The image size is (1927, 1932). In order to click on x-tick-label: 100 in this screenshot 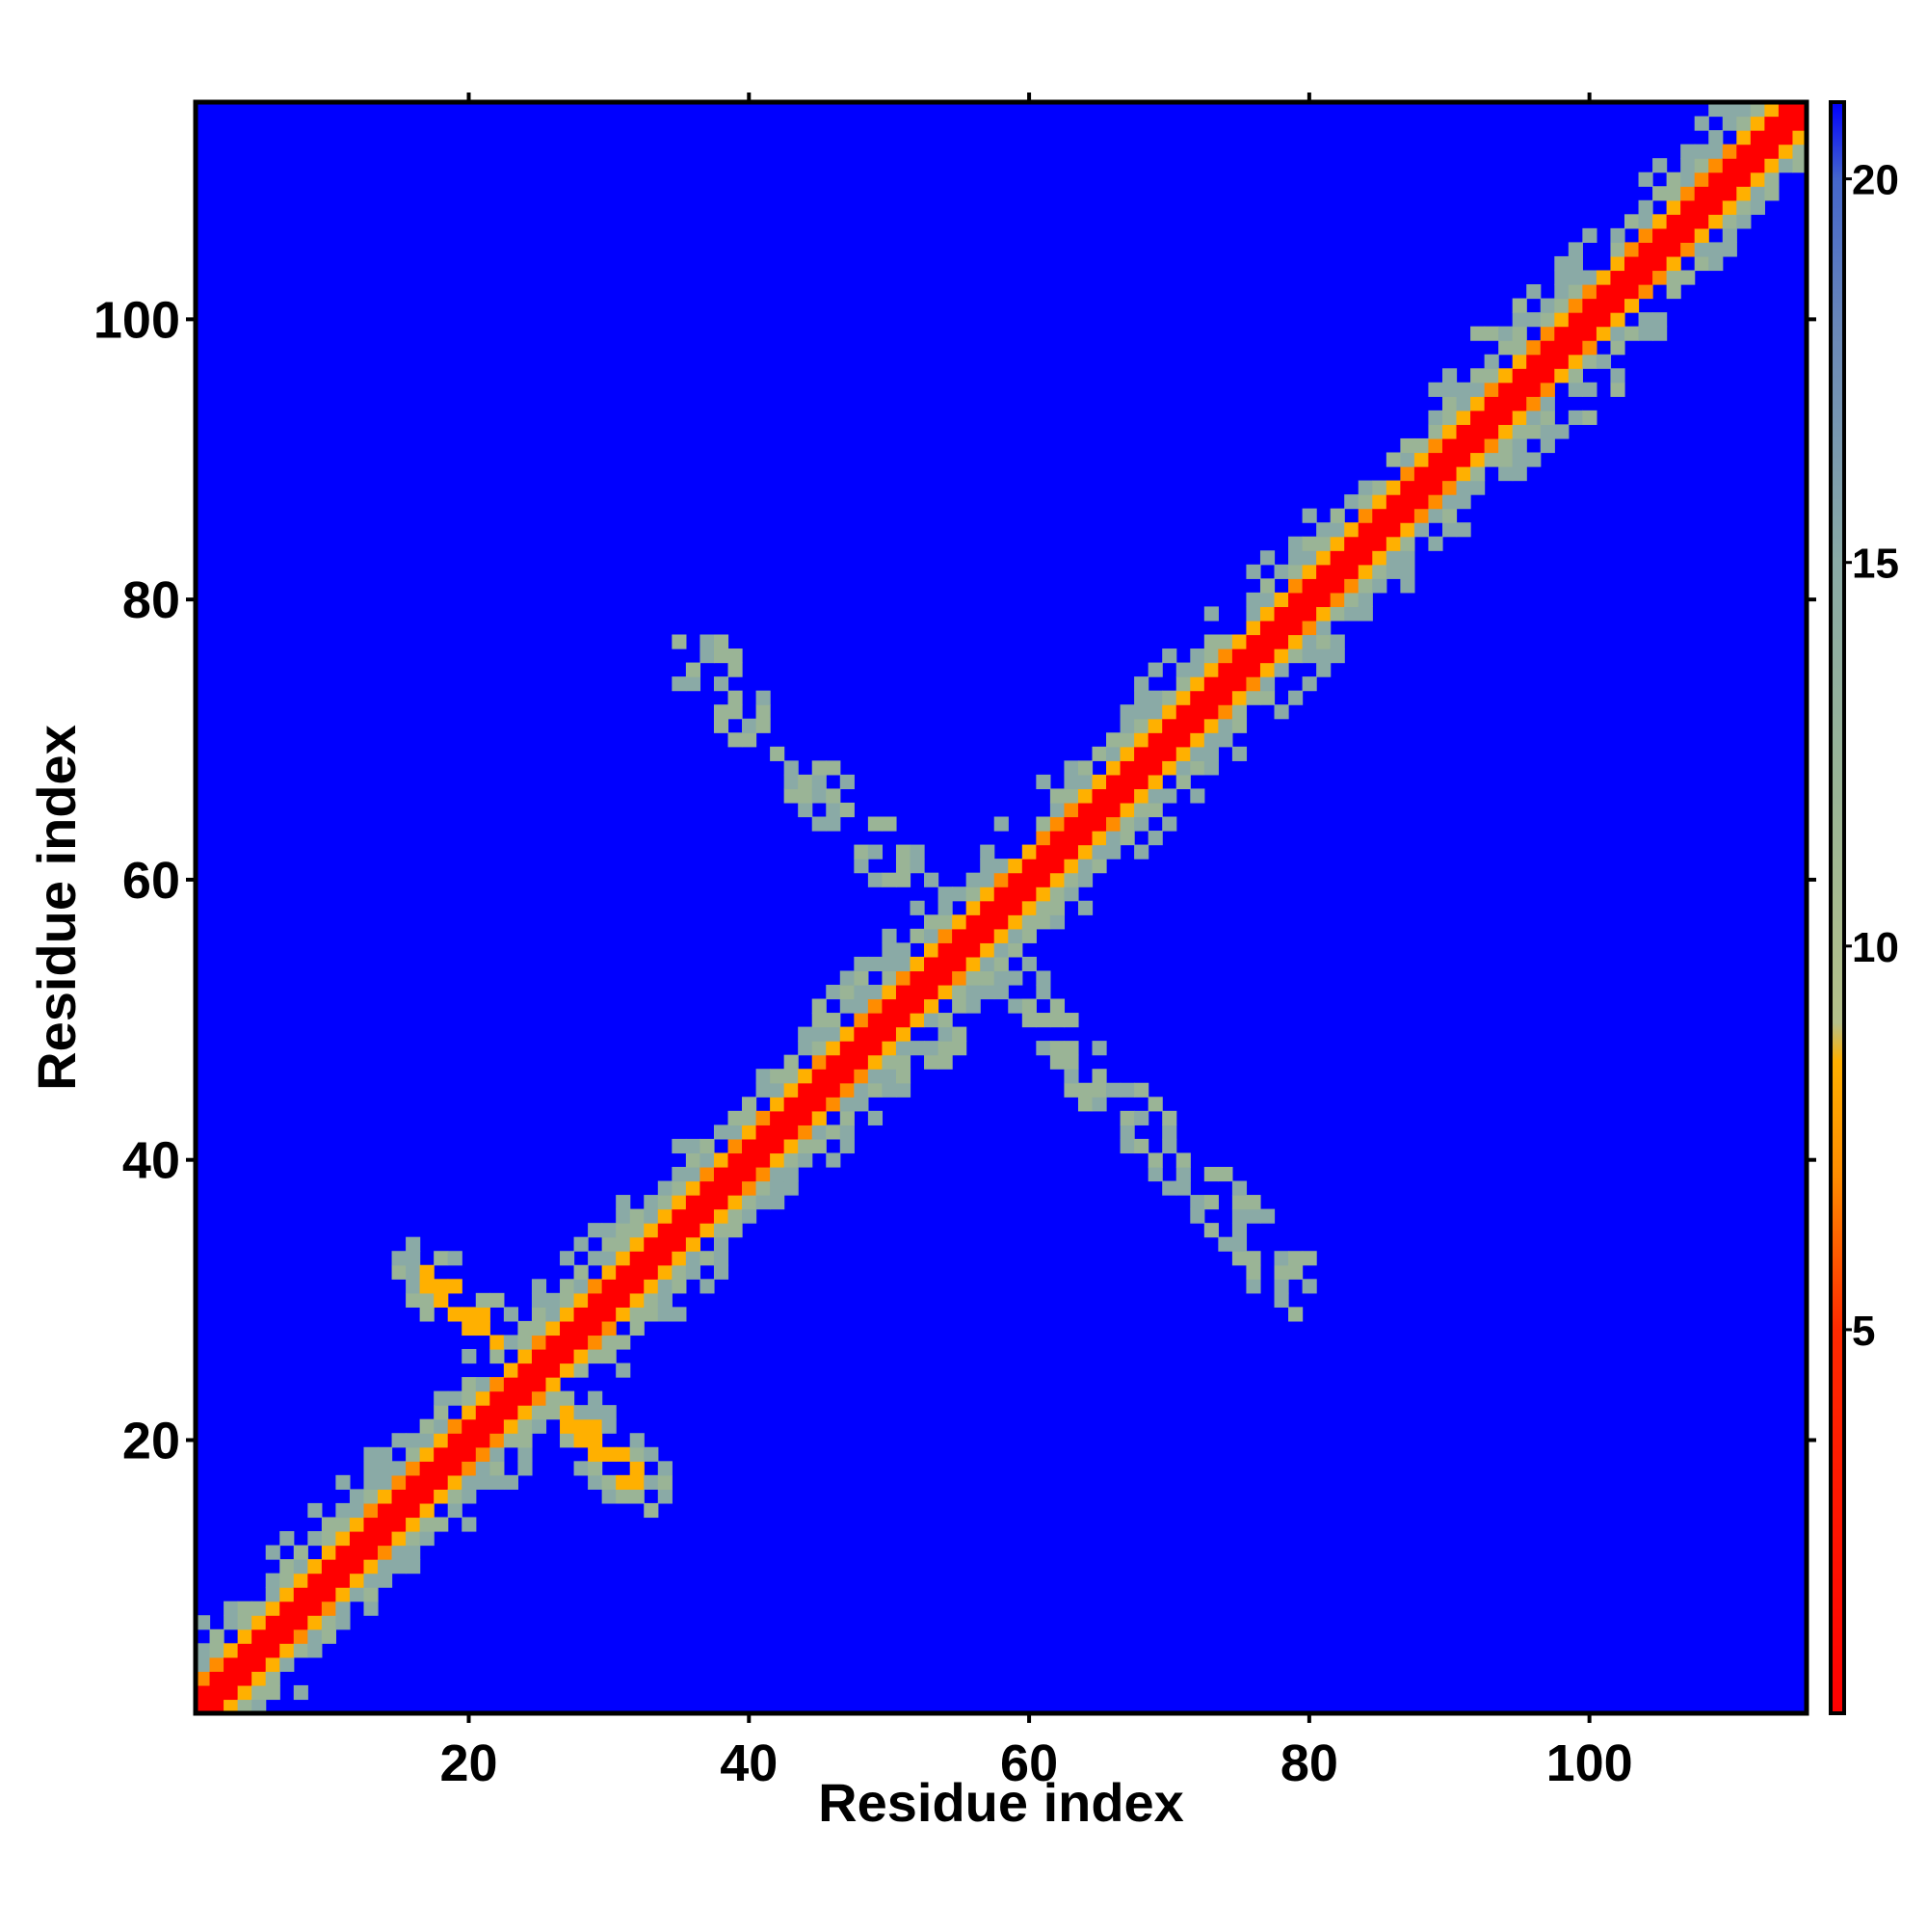, I will do `click(1589, 1763)`.